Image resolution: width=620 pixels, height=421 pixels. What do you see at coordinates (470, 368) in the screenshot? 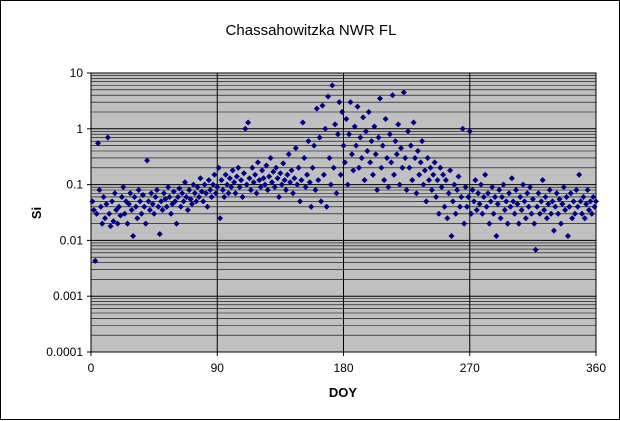
I see `x-tick-label: 270` at bounding box center [470, 368].